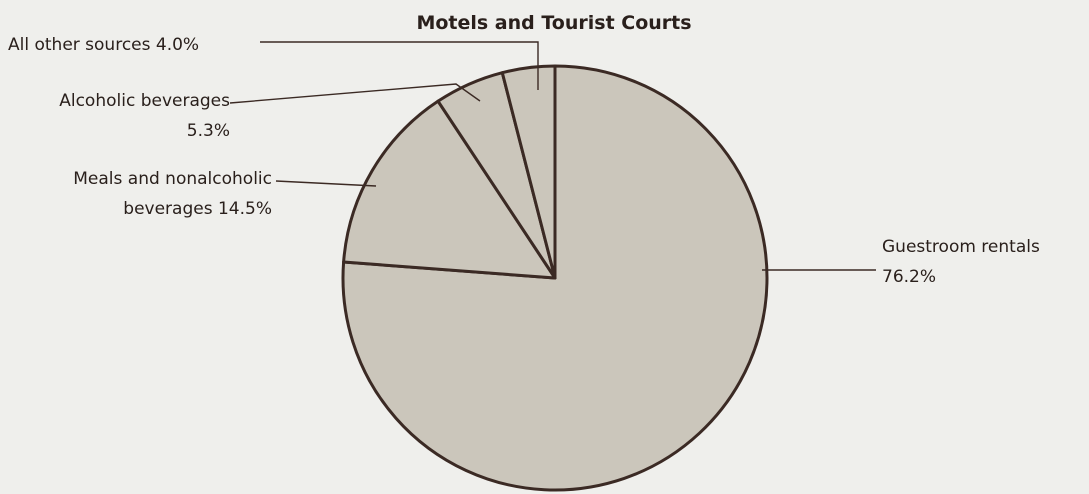 The image size is (1089, 494). What do you see at coordinates (117, 116) in the screenshot?
I see `label-alcohol: Alcoholic beverages 5.3%` at bounding box center [117, 116].